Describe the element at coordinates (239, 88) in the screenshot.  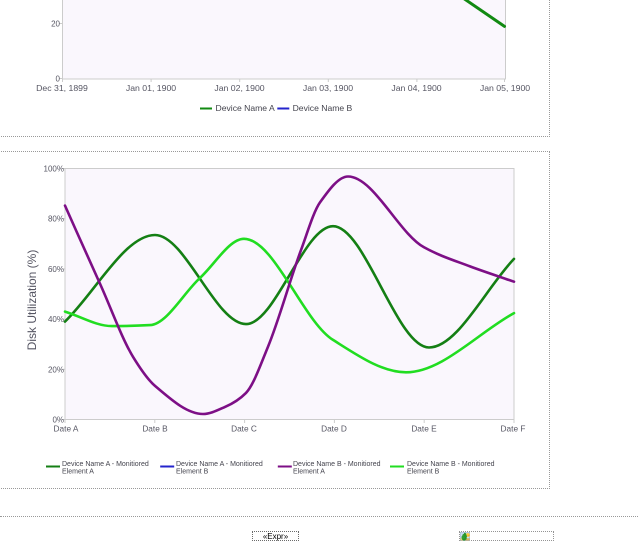
I see `svg-text: Jan 02, 1900` at that location.